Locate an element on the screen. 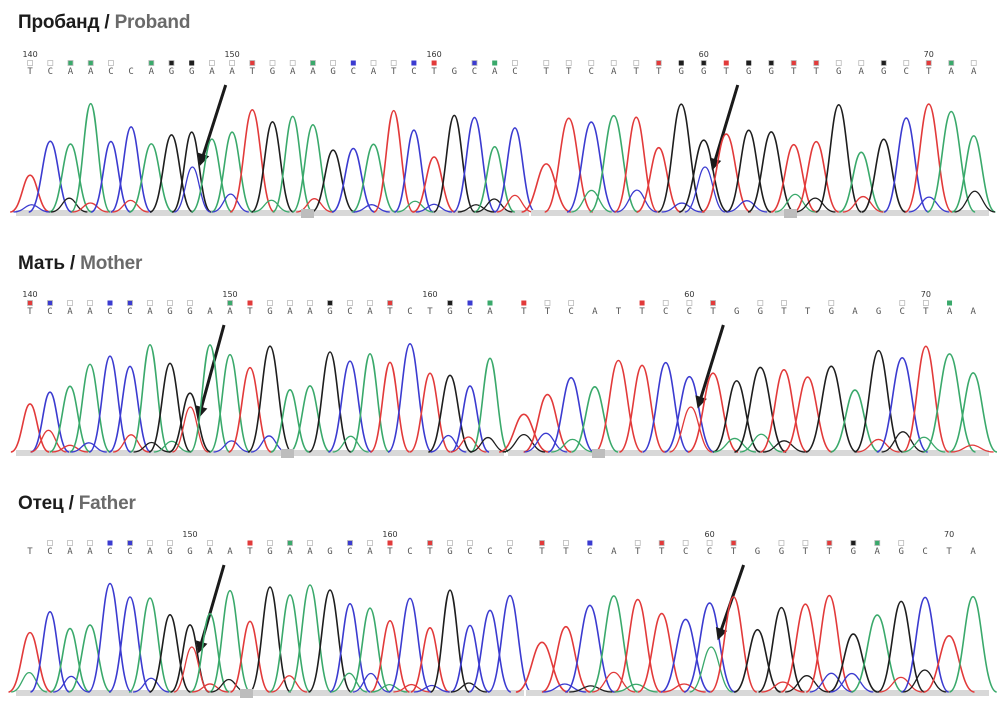 This screenshot has height=712, width=1000. title-ru: Пробанд is located at coordinates (59, 22).